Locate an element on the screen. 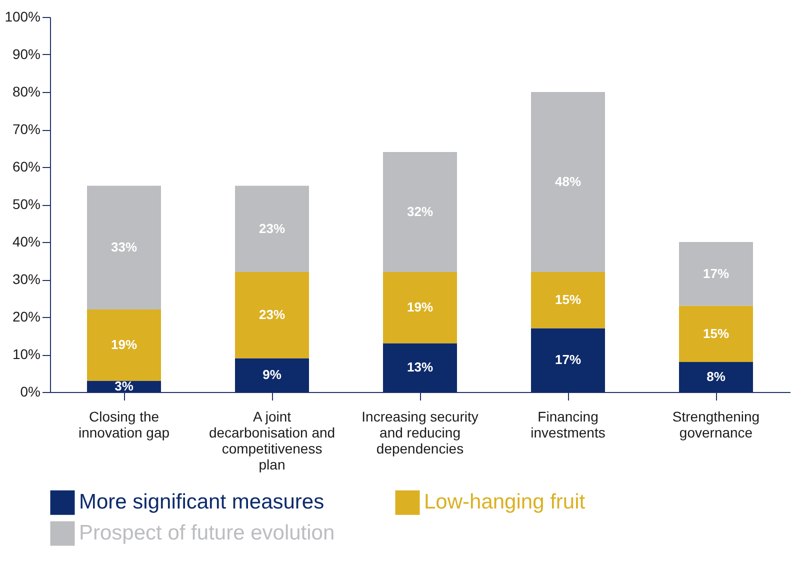 The height and width of the screenshot is (569, 812). legend-label: Prospect of future evolution is located at coordinates (207, 533).